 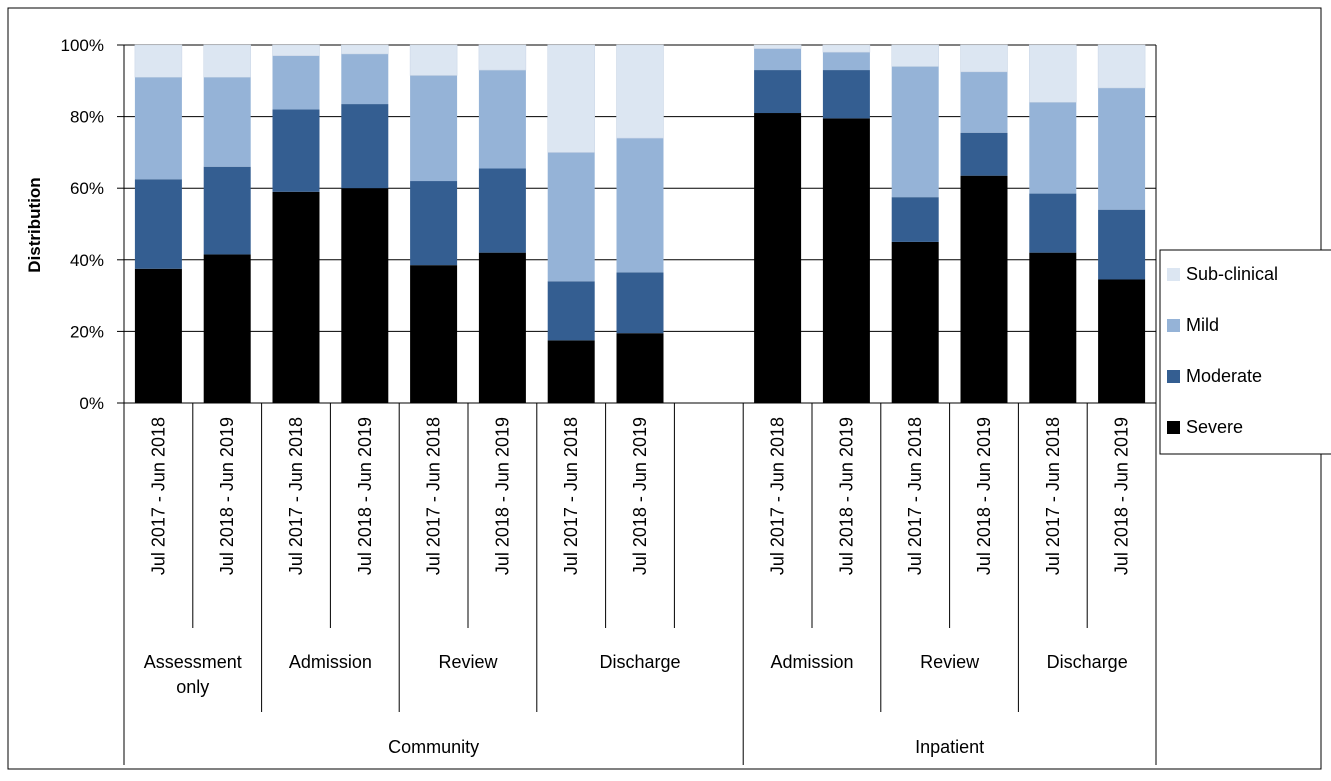 What do you see at coordinates (1173, 325) in the screenshot?
I see `legend-swatch-mild` at bounding box center [1173, 325].